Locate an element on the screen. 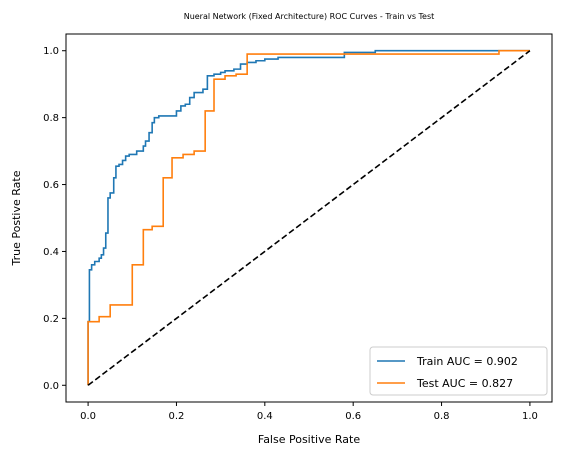  legend-label-train: Train AUC = 0.902 is located at coordinates (467, 361).